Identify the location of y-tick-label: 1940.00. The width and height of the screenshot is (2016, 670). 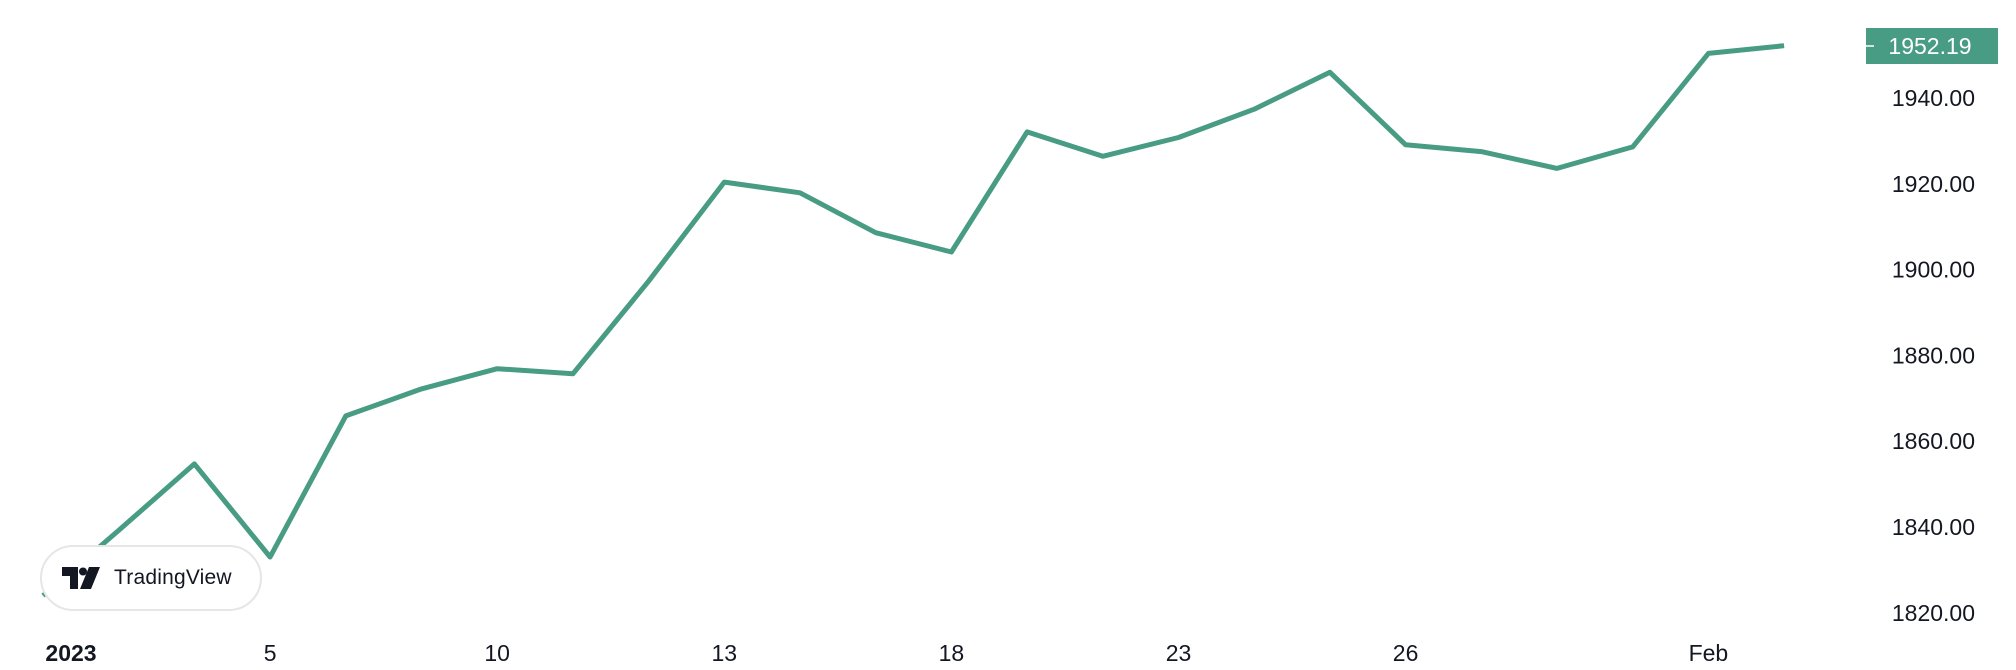
(1933, 98).